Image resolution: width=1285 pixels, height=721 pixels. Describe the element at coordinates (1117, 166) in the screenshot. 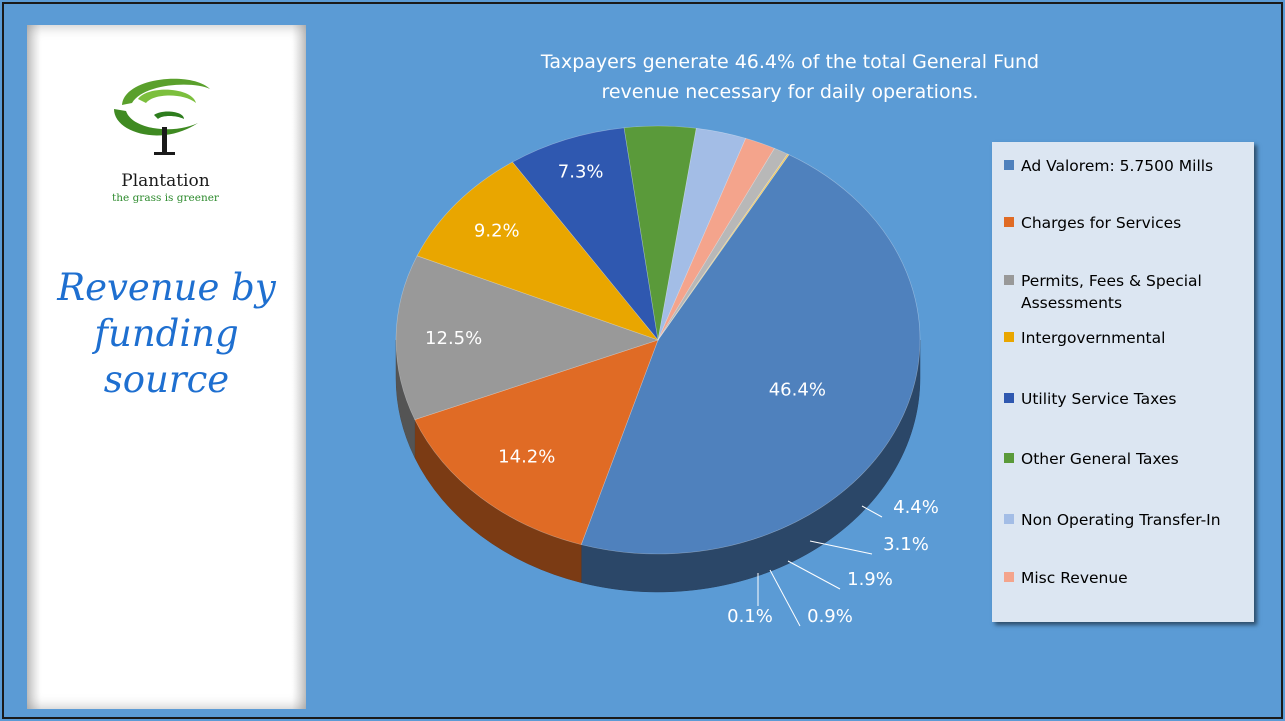

I see `legend-label: Ad Valorem: 5.7500 Mills` at that location.